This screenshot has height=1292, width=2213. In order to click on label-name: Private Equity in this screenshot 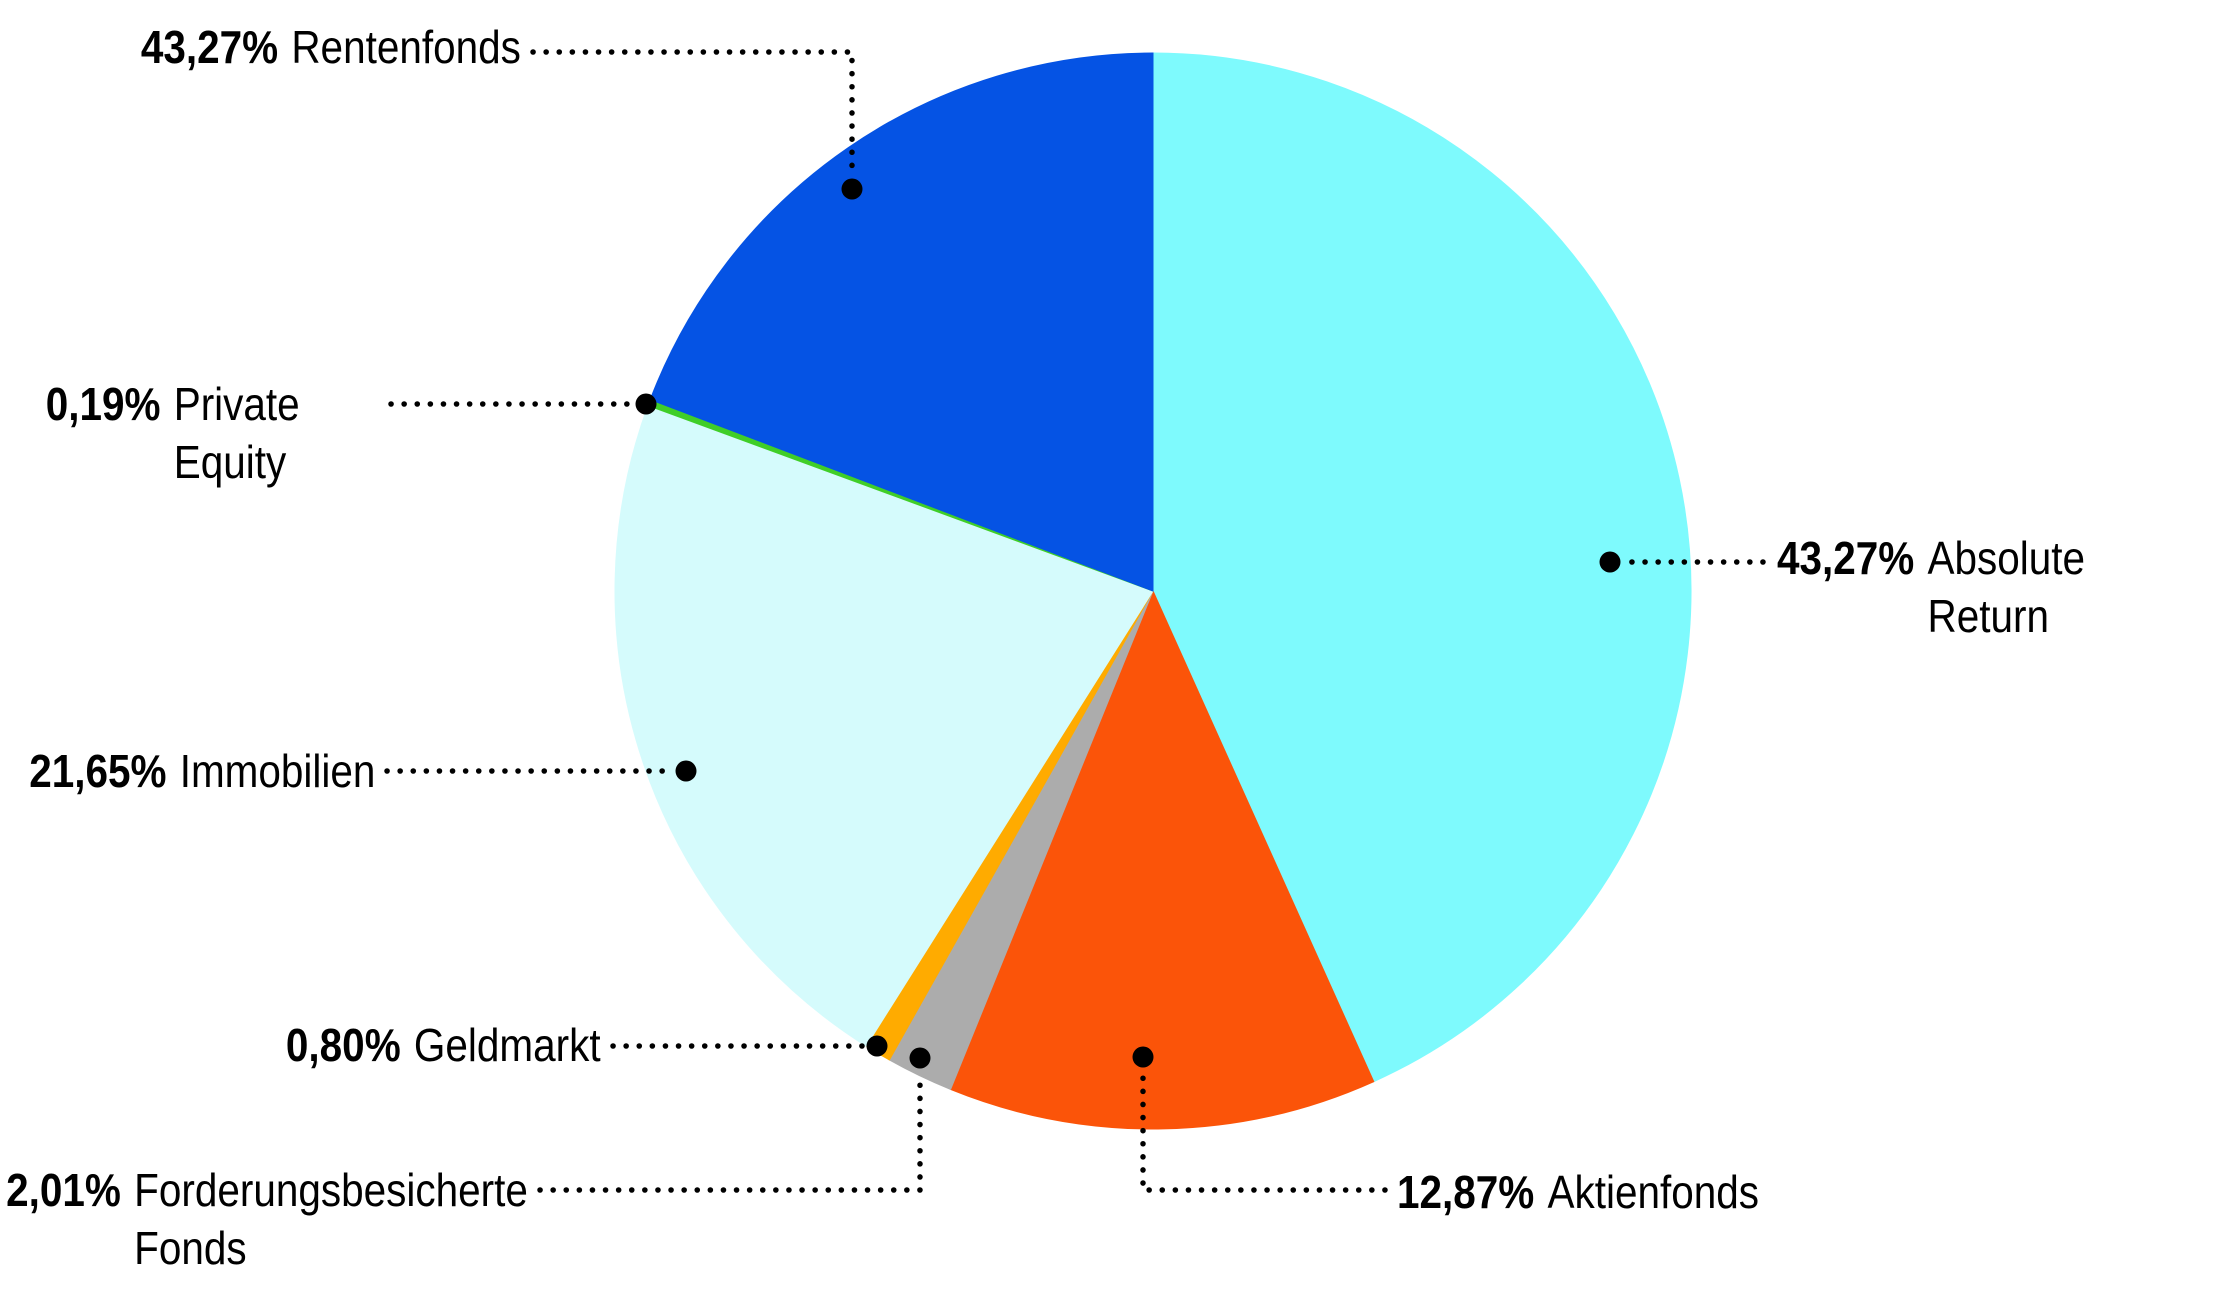, I will do `click(236, 433)`.